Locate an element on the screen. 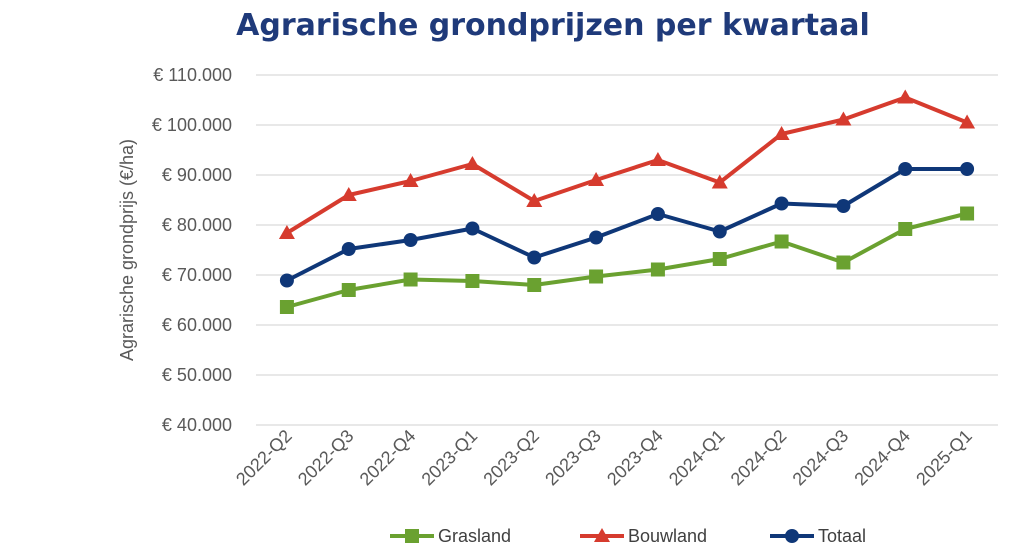 Image resolution: width=1014 pixels, height=558 pixels. x-tick-label: 2023-Q2 is located at coordinates (511, 458).